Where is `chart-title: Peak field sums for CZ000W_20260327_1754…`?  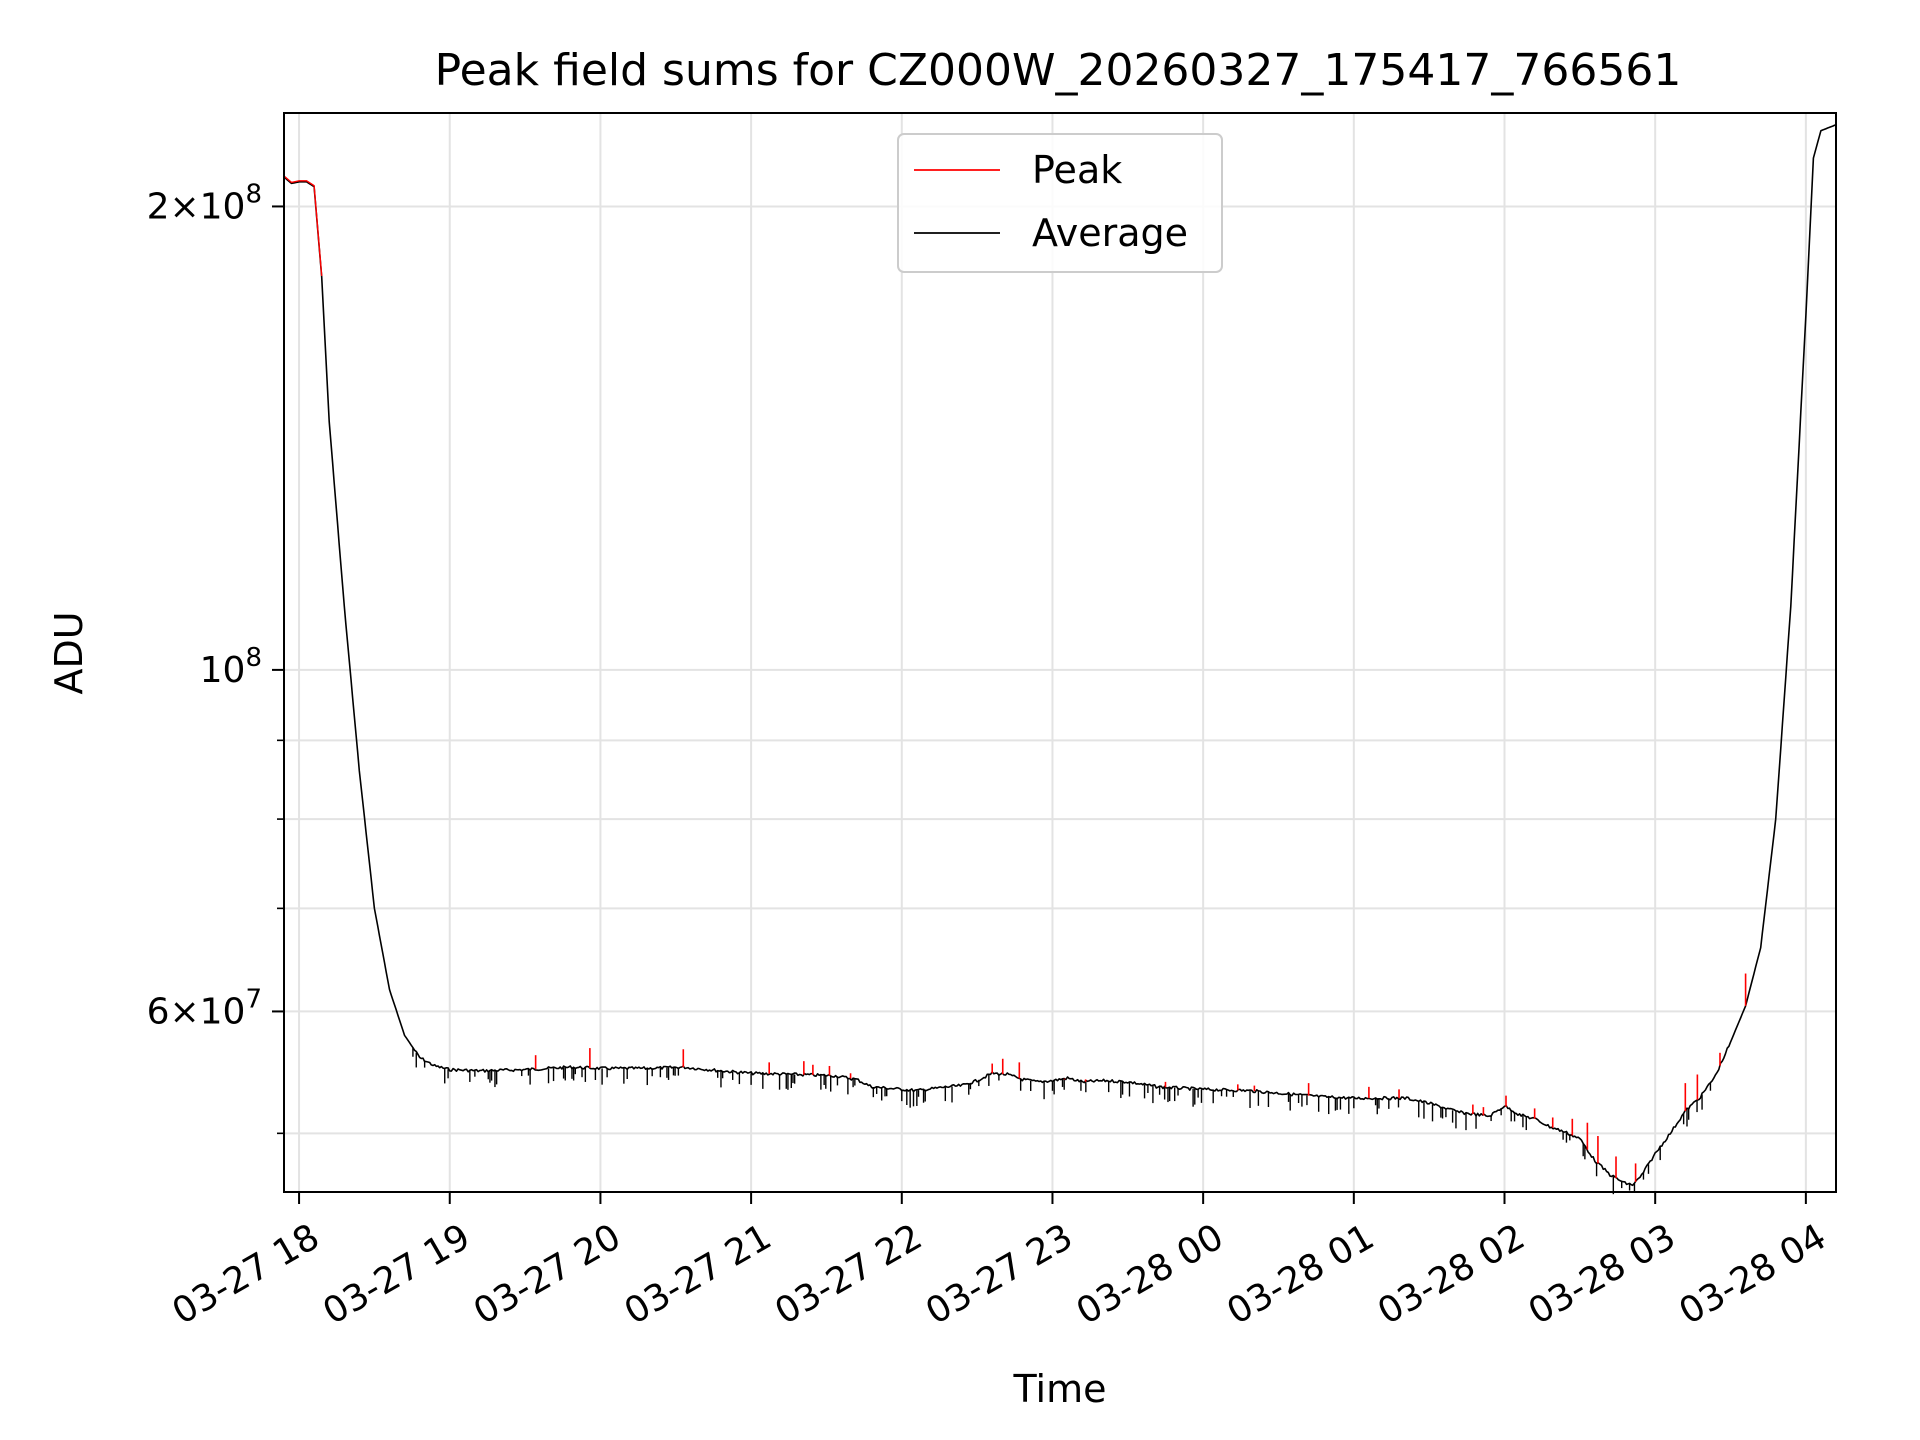 chart-title: Peak field sums for CZ000W_20260327_1754… is located at coordinates (1058, 70).